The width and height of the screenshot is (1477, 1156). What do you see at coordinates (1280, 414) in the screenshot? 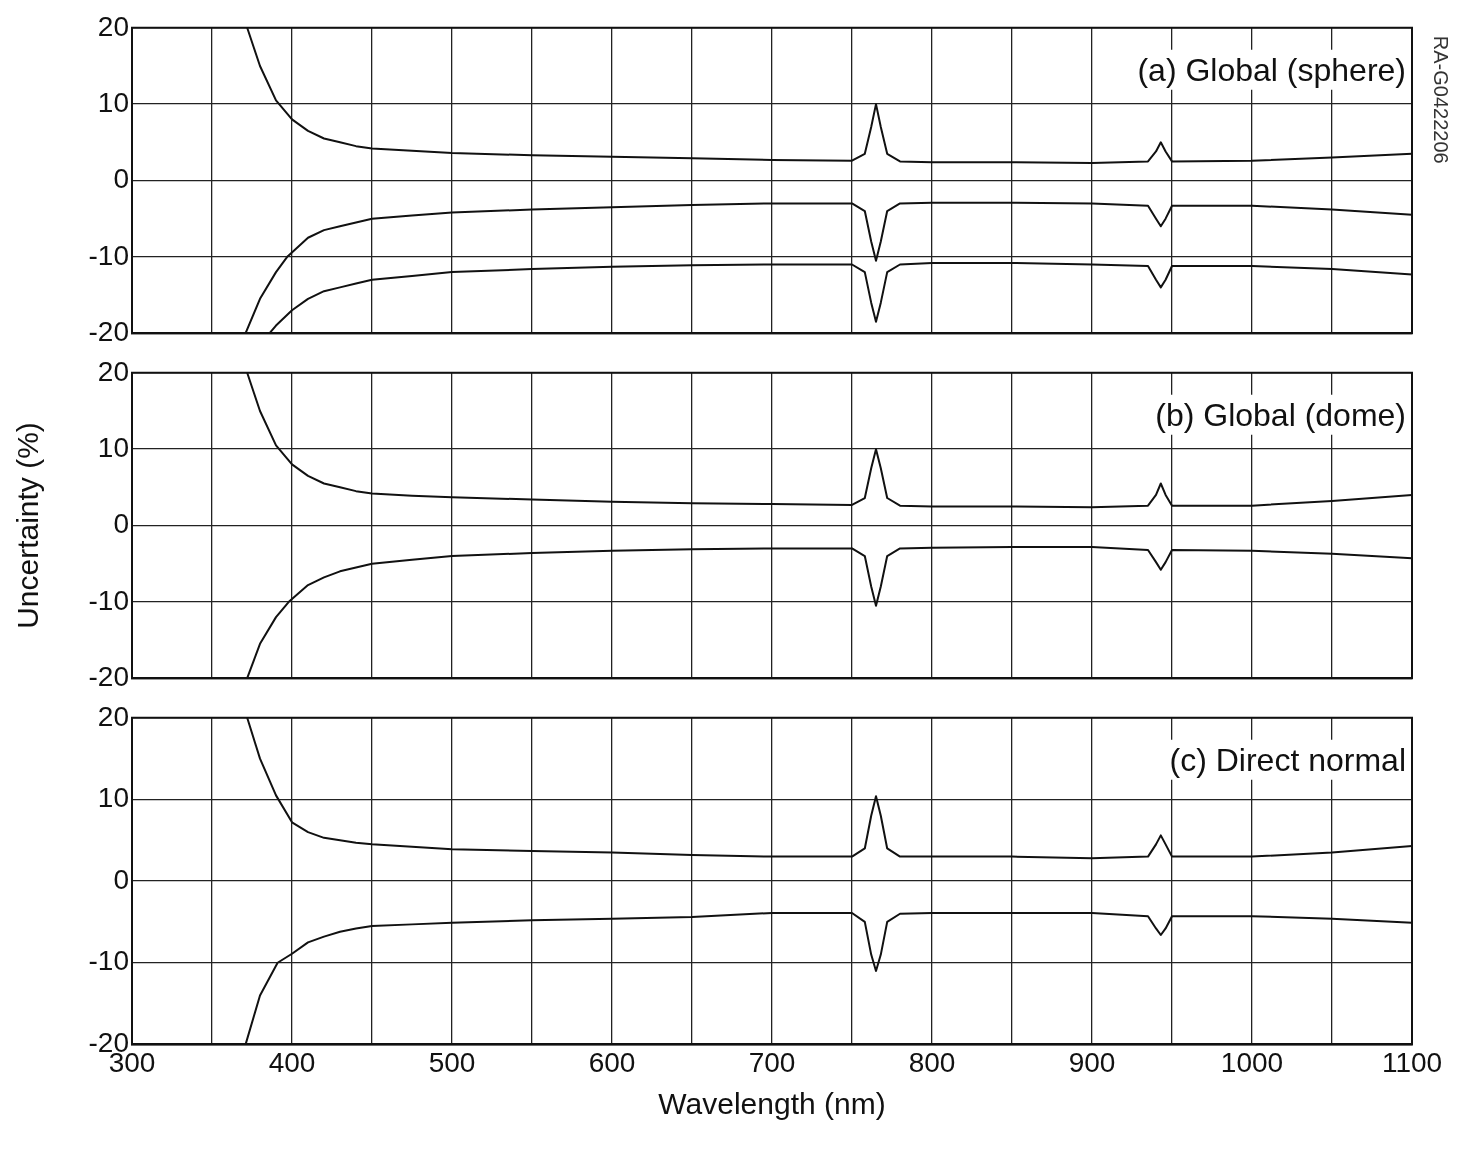
I see `annotation: (b) Global (dome)` at bounding box center [1280, 414].